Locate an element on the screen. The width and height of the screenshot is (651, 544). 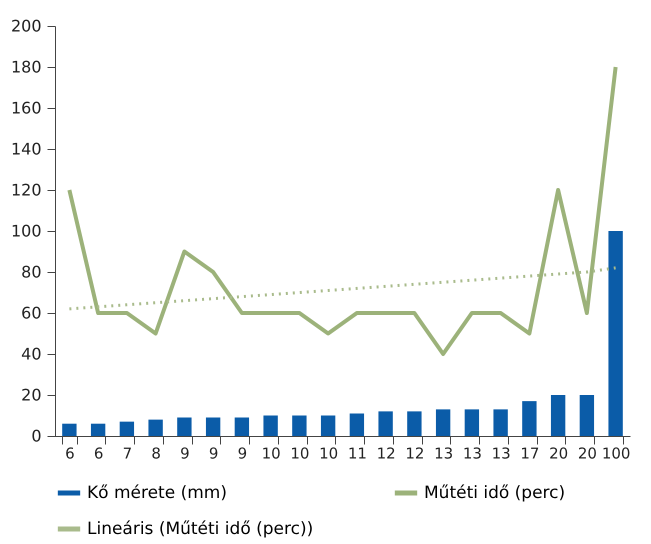
y-tick-label: 60 is located at coordinates (31, 313).